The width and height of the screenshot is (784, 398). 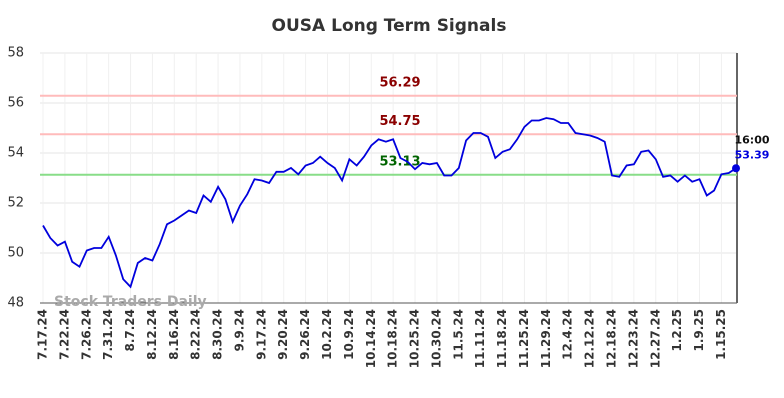 What do you see at coordinates (86, 334) in the screenshot?
I see `x-tick-label: 7.26.24` at bounding box center [86, 334].